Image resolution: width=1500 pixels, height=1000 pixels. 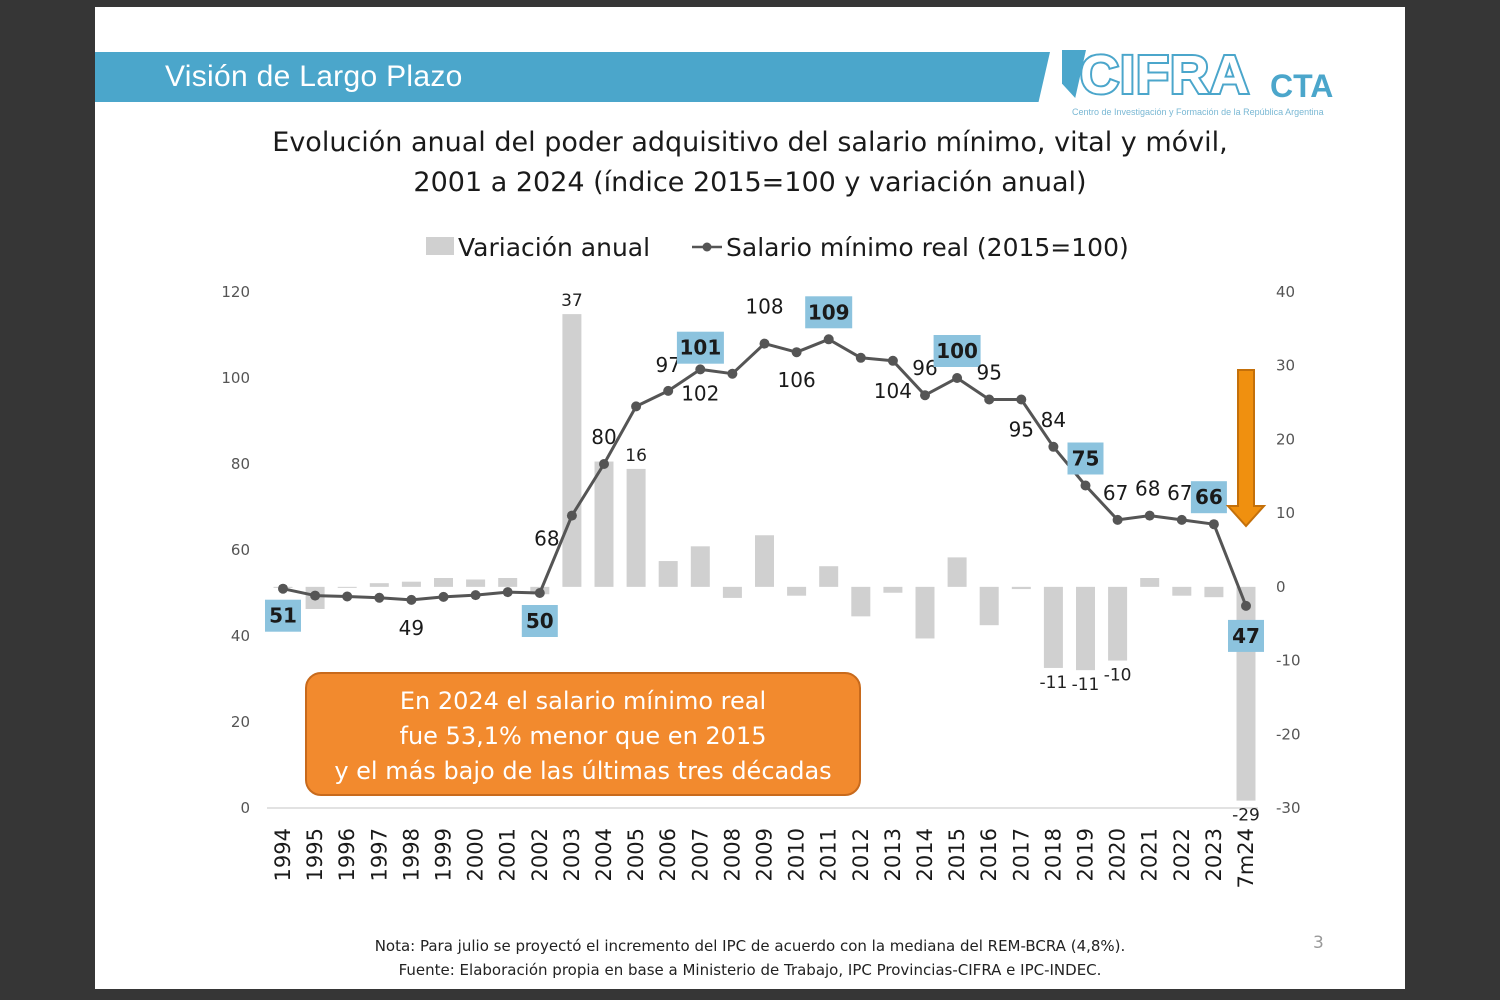 What do you see at coordinates (572, 301) in the screenshot?
I see `bar-value-label: 37` at bounding box center [572, 301].